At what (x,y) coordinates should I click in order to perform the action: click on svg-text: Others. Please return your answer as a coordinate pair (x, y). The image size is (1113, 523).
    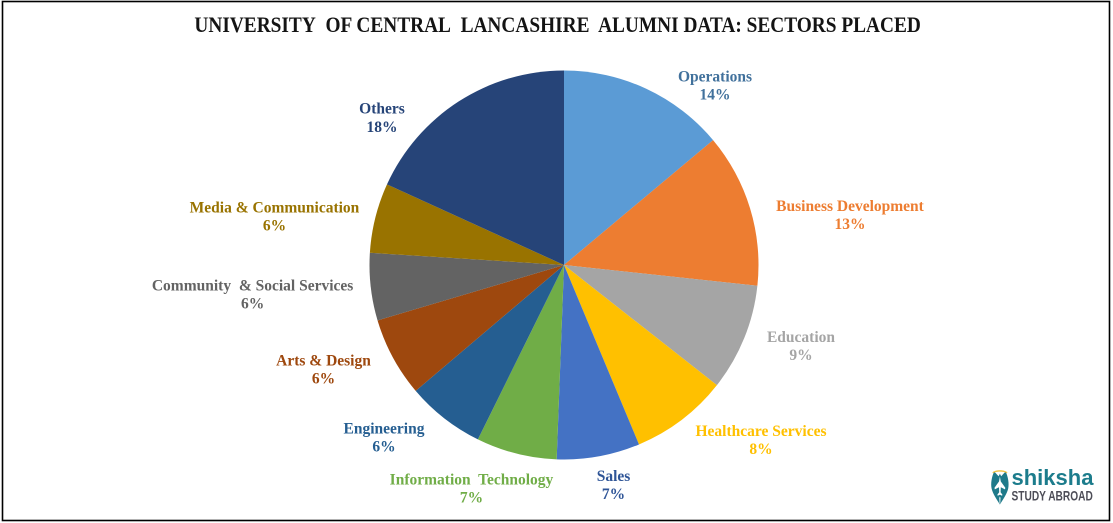
    Looking at the image, I should click on (382, 108).